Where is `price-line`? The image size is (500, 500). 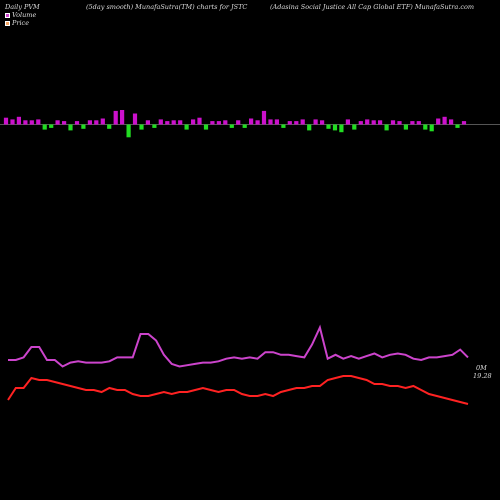
price-line is located at coordinates (238, 390).